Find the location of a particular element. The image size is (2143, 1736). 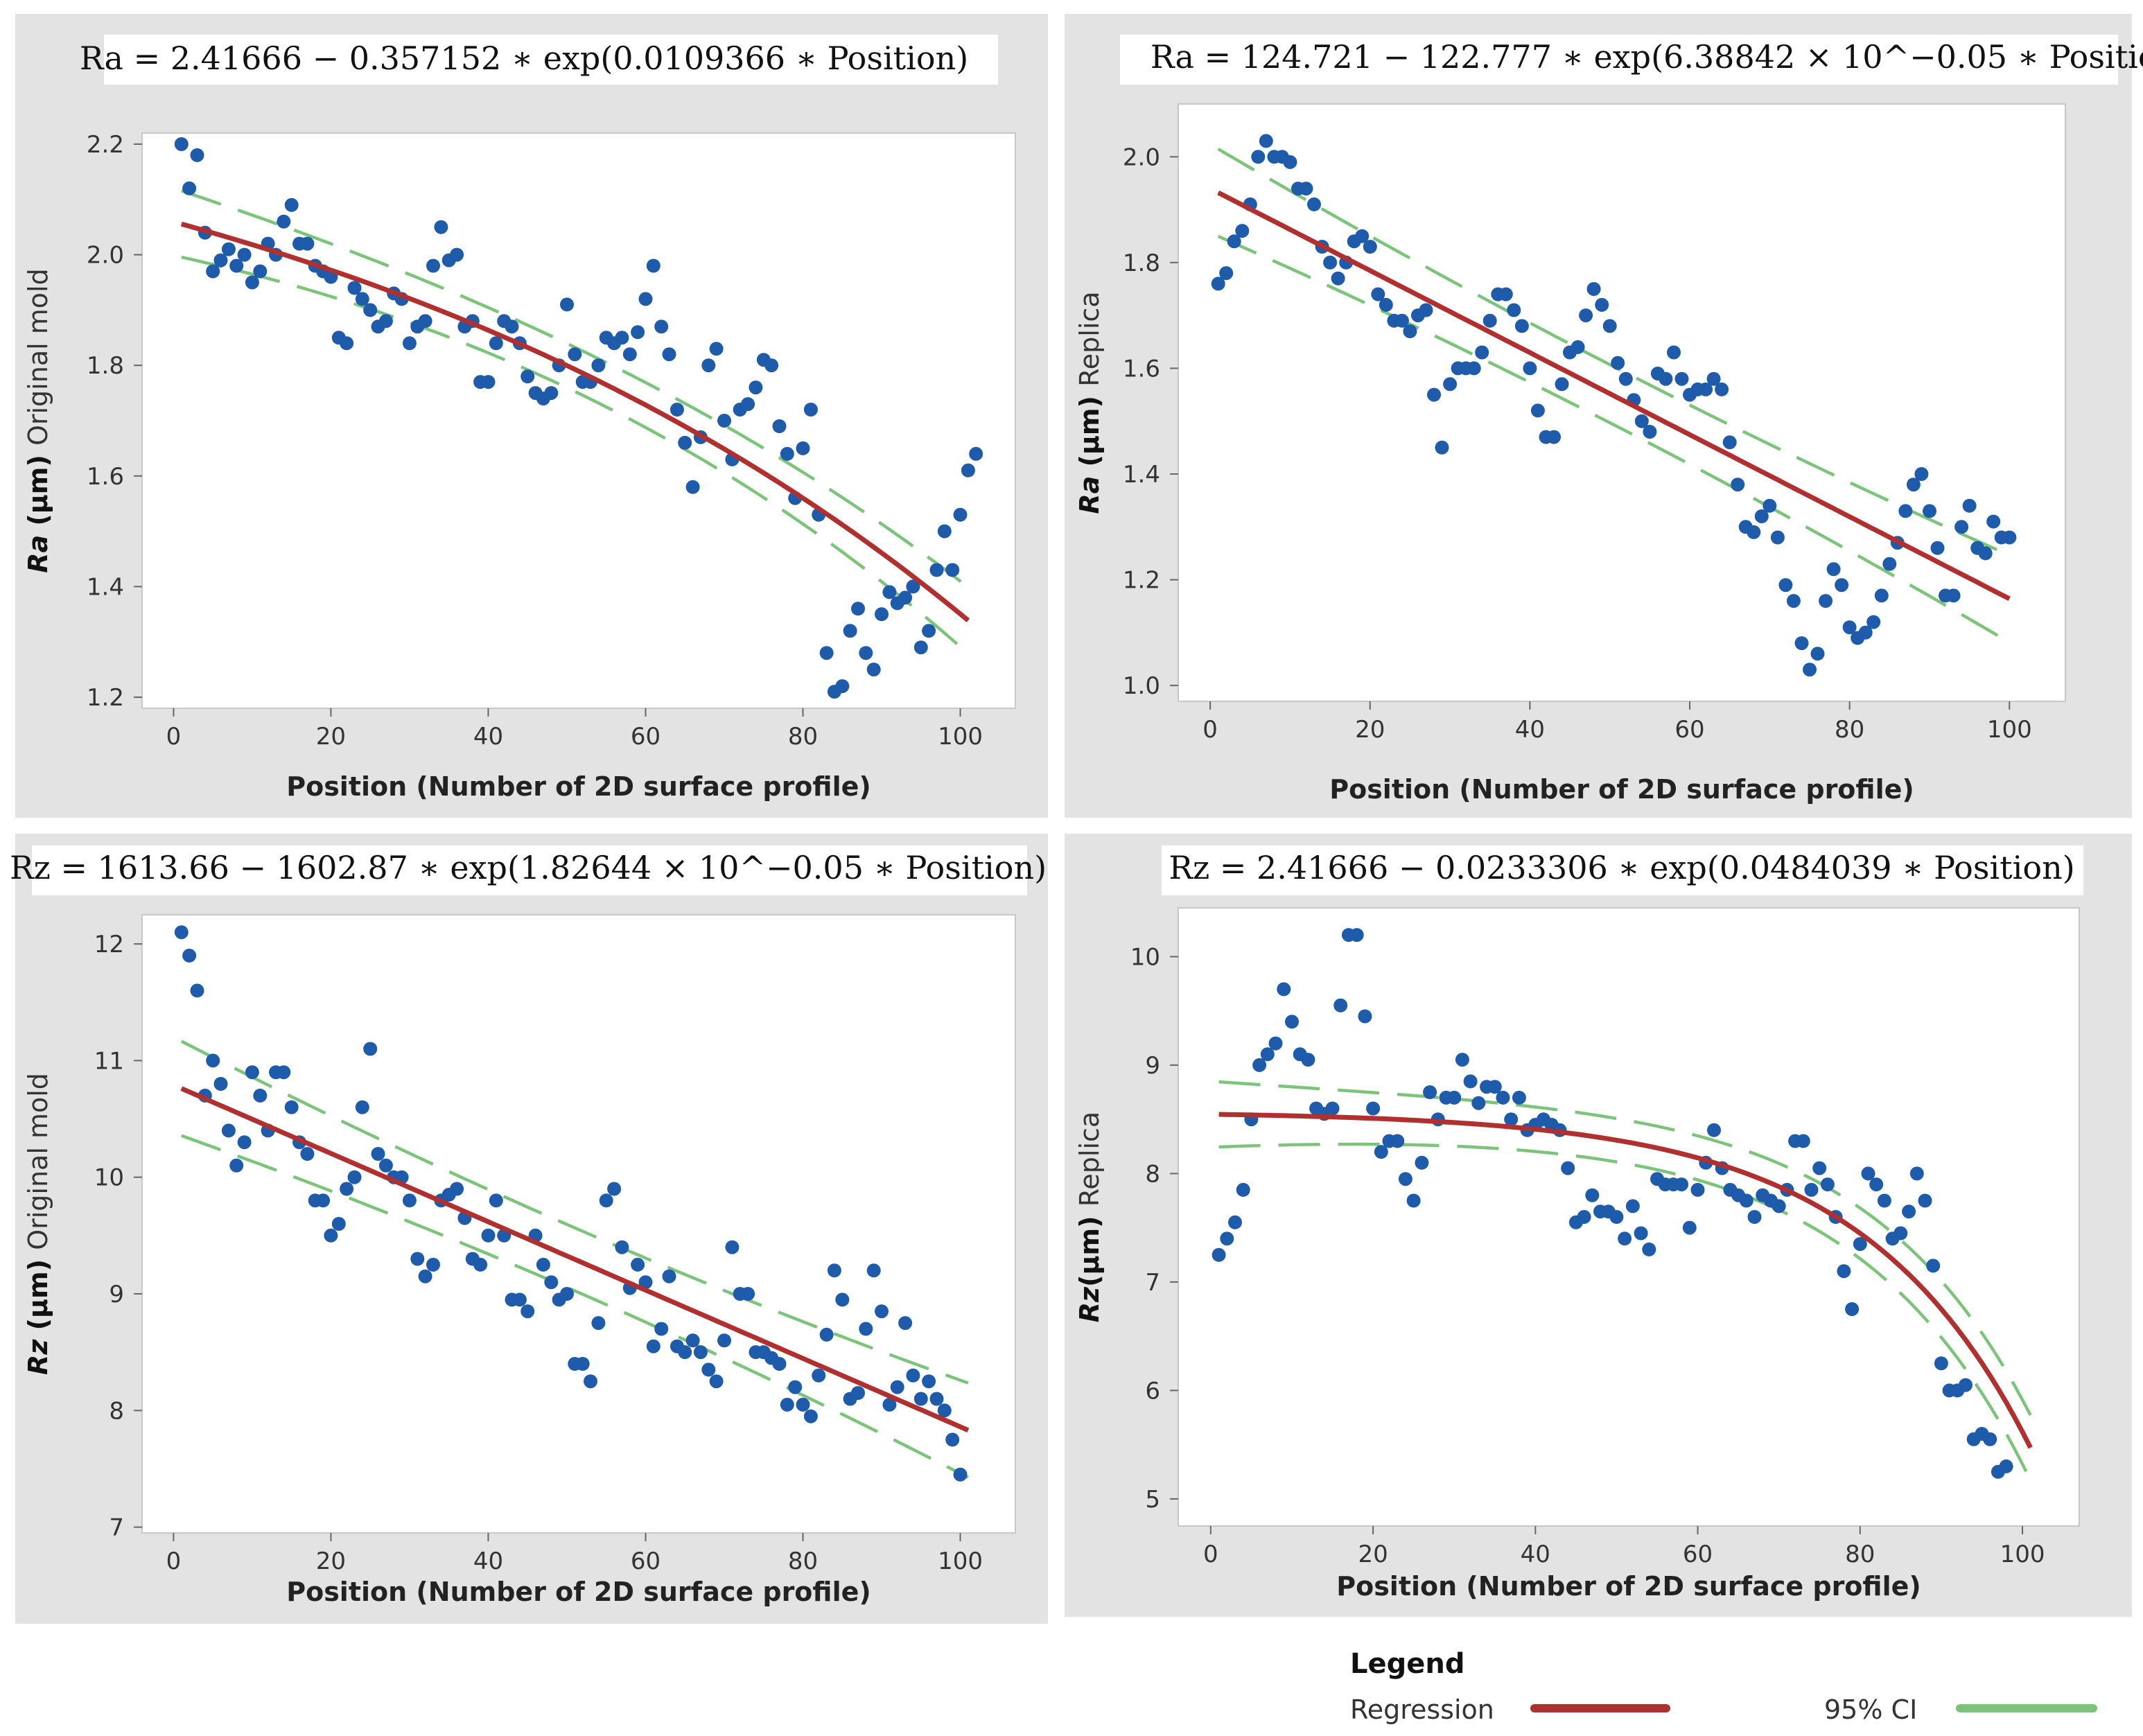

y-tick-label: 1.4 is located at coordinates (1142, 475).